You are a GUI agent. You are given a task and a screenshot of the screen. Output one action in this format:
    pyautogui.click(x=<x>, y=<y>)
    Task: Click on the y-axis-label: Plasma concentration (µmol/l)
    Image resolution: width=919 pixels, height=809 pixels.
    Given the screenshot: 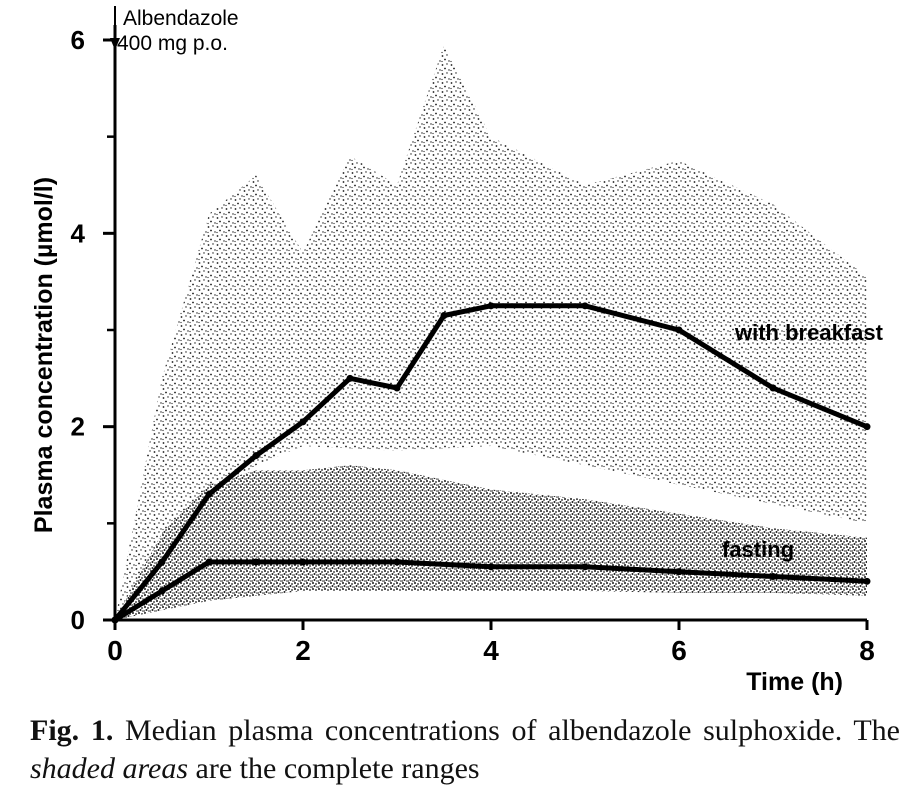 What is the action you would take?
    pyautogui.click(x=44, y=355)
    